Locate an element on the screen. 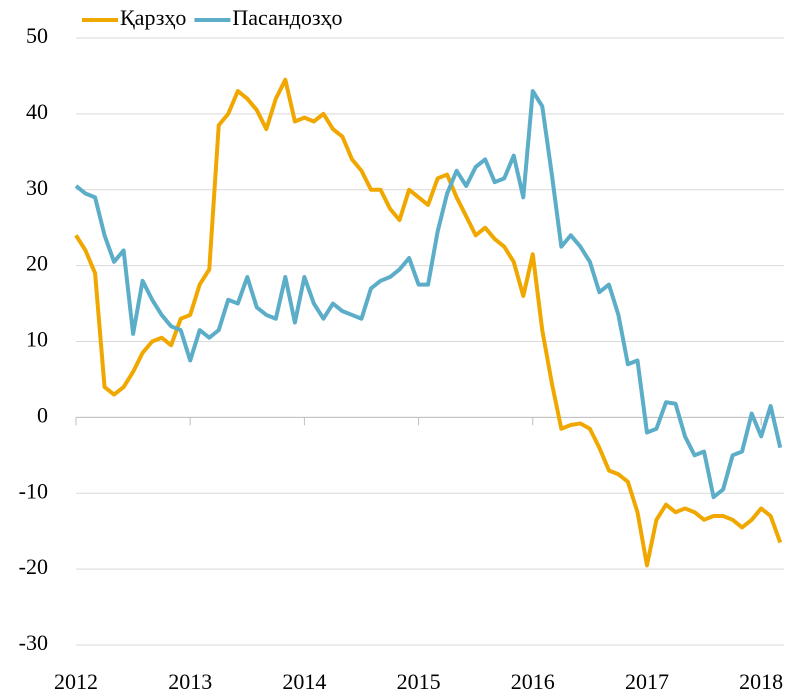  legend-label: Қарзҳо is located at coordinates (153, 17).